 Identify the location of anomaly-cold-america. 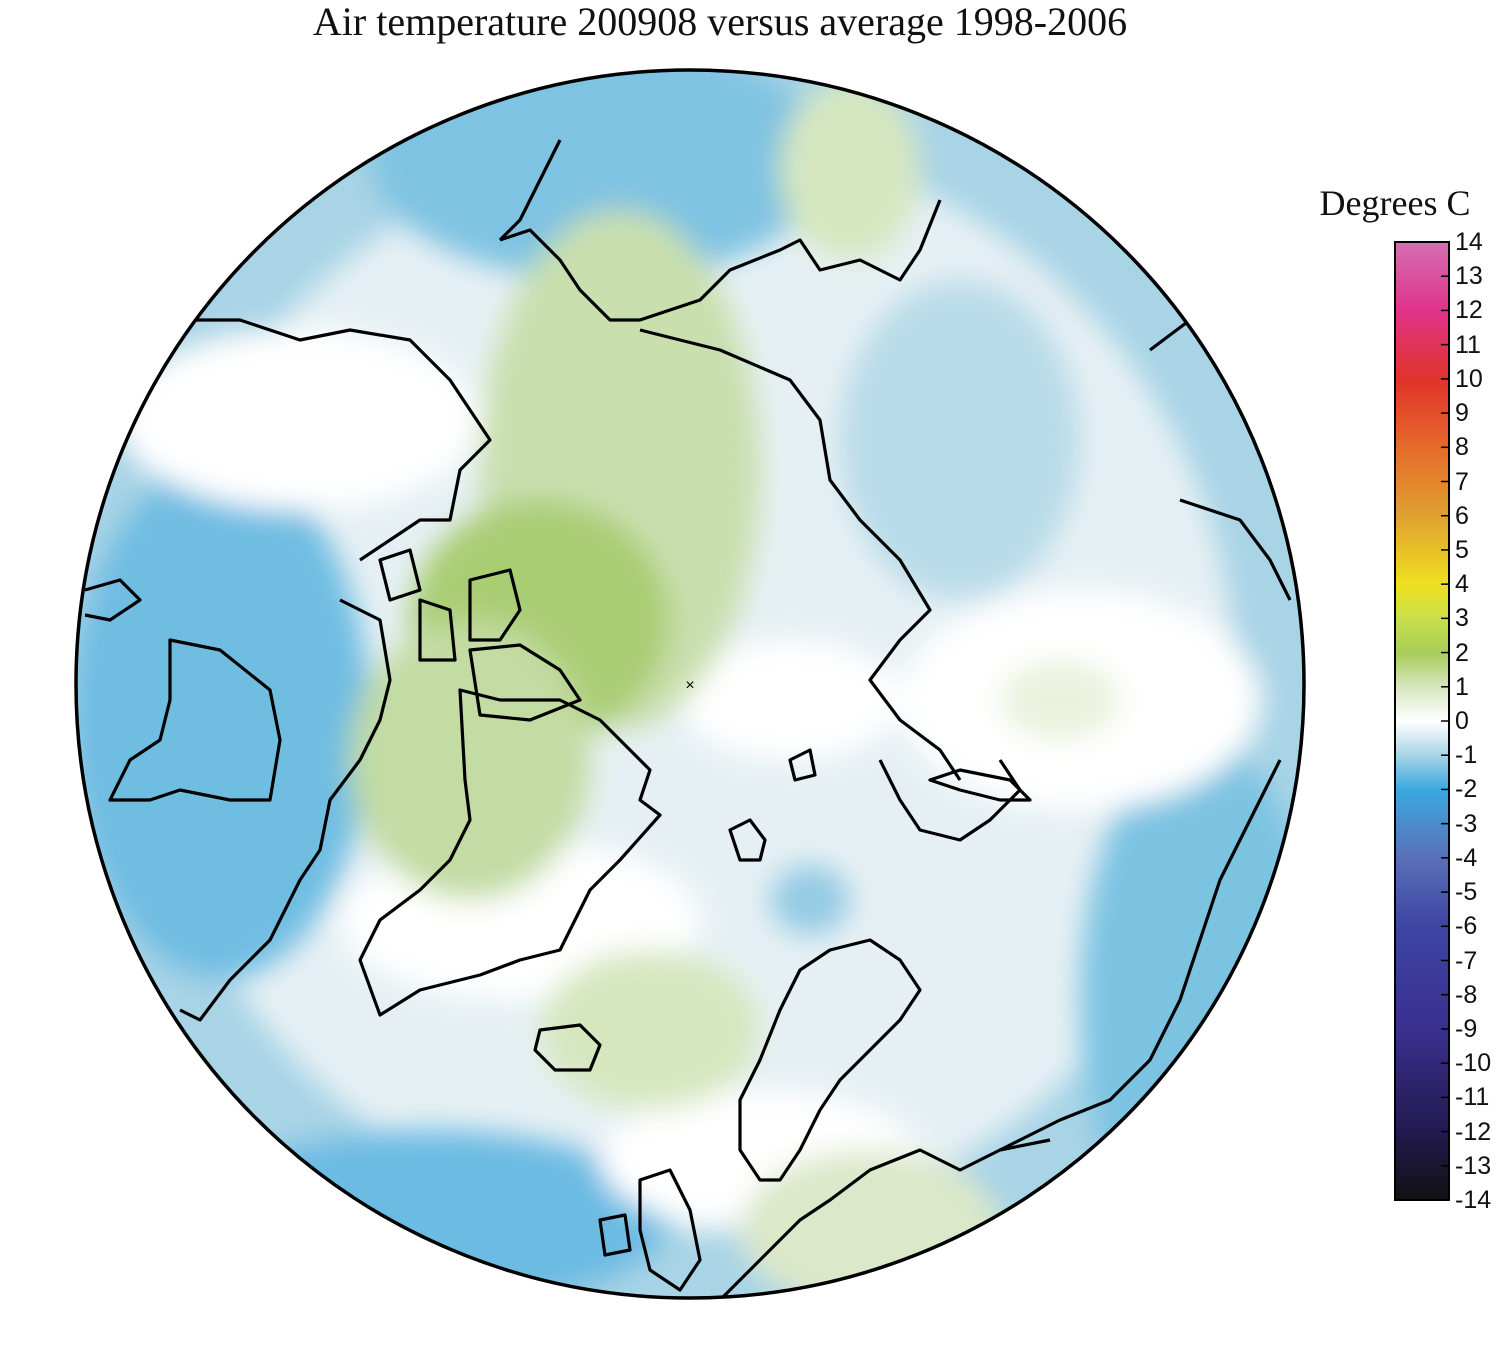
(1192, 1000).